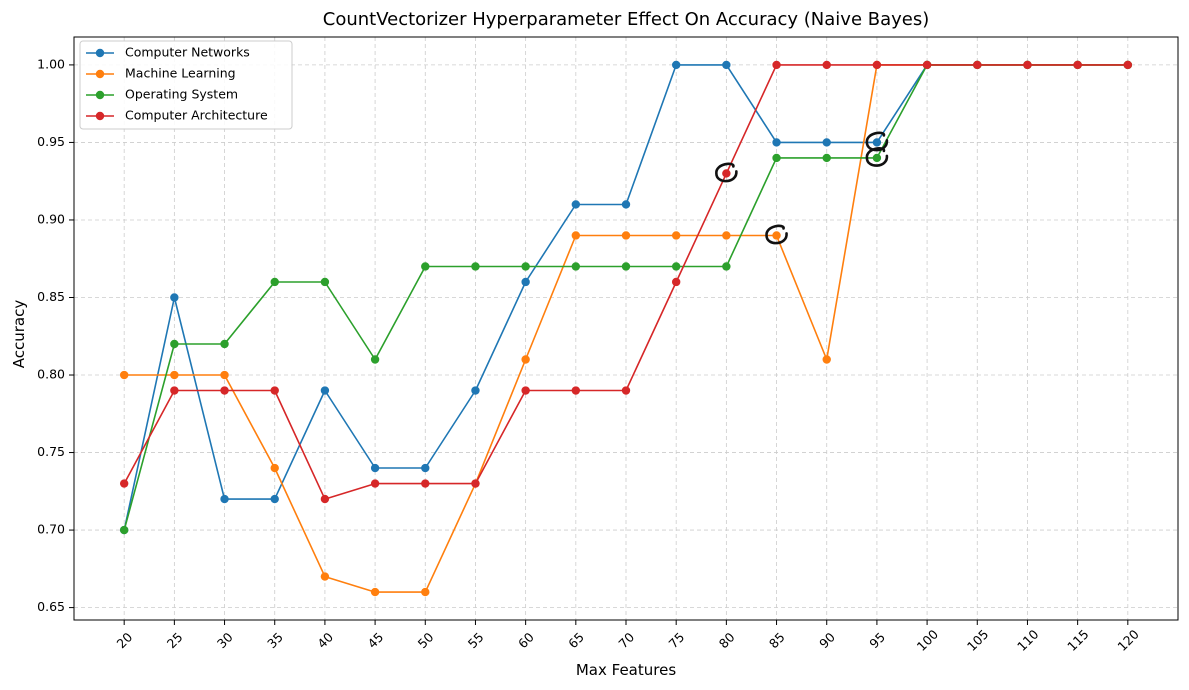 This screenshot has width=1189, height=690. What do you see at coordinates (51, 63) in the screenshot?
I see `y-tick-label: 1.00` at bounding box center [51, 63].